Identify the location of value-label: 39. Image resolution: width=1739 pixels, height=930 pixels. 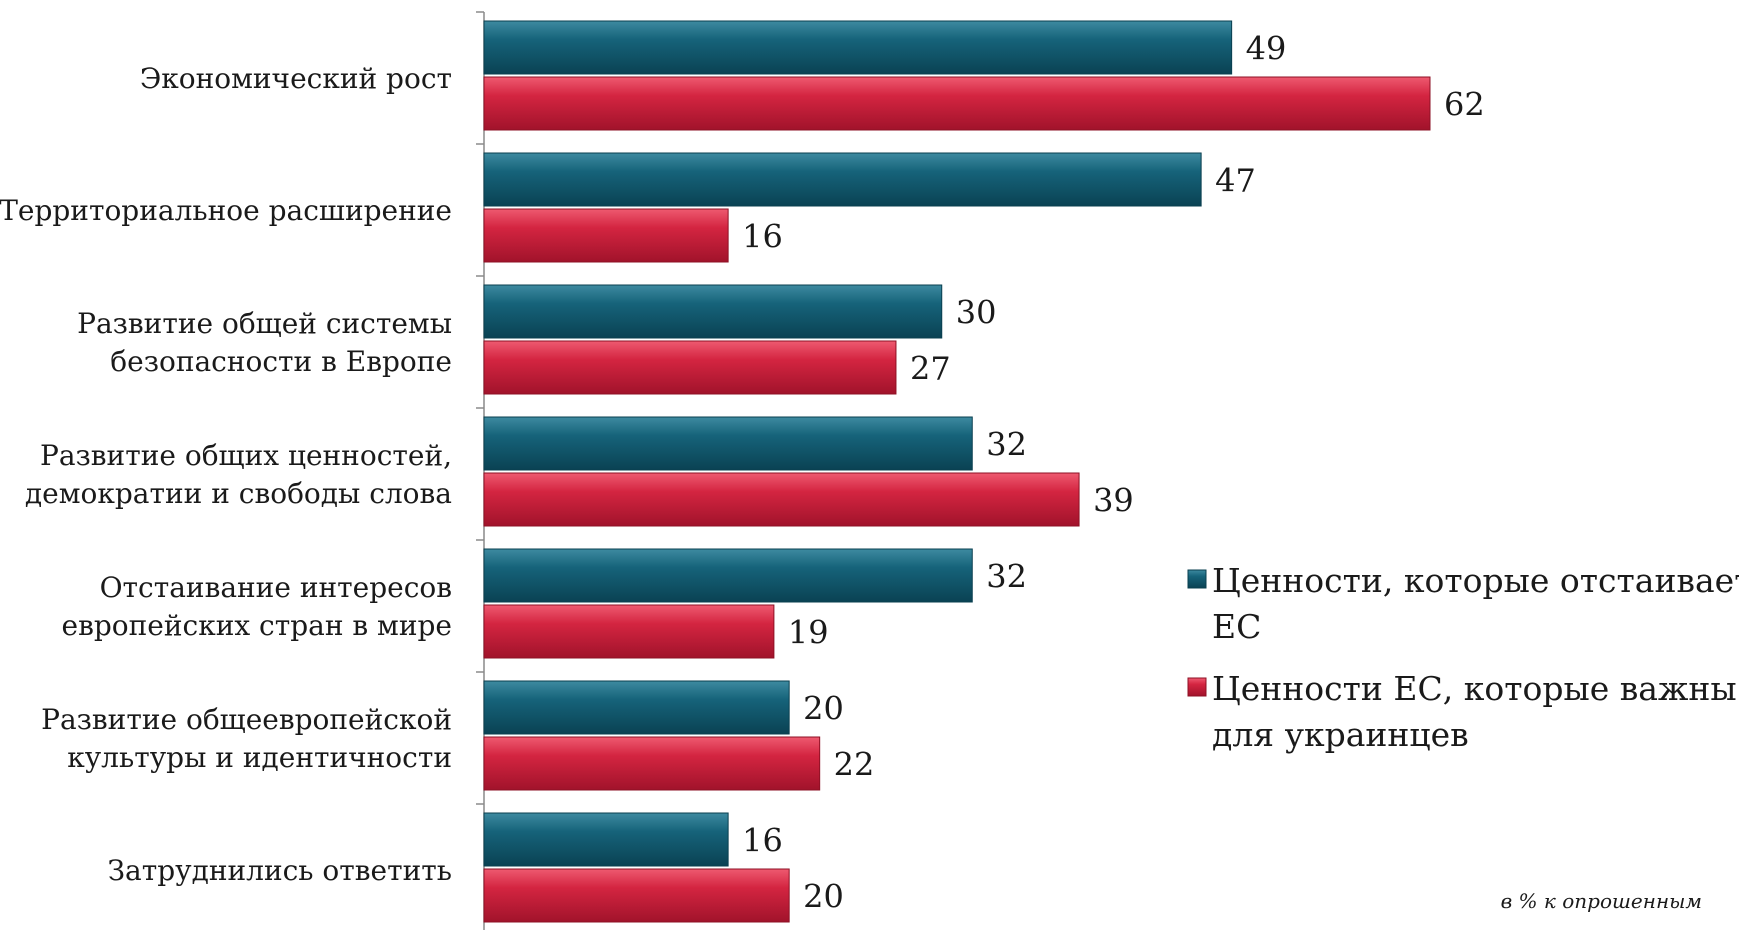
(1113, 501).